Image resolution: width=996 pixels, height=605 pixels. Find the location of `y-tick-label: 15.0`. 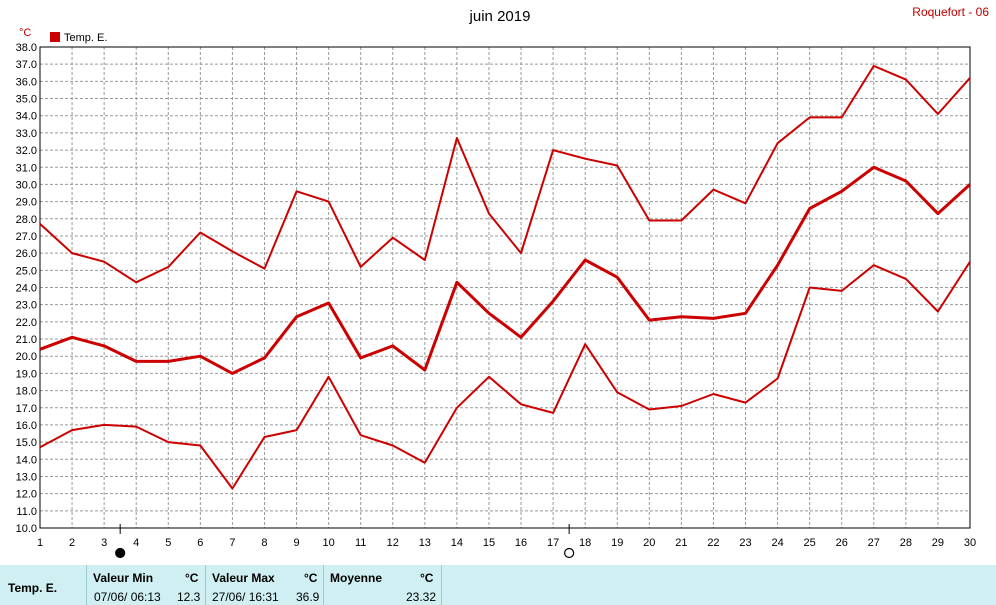

y-tick-label: 15.0 is located at coordinates (26, 443).